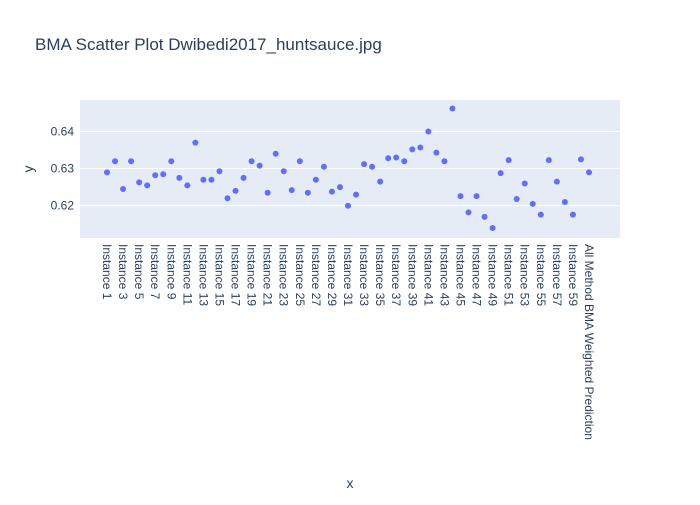 The height and width of the screenshot is (505, 700). I want to click on y-tick-labels: 0.62 0.63 0.64, so click(63, 169).